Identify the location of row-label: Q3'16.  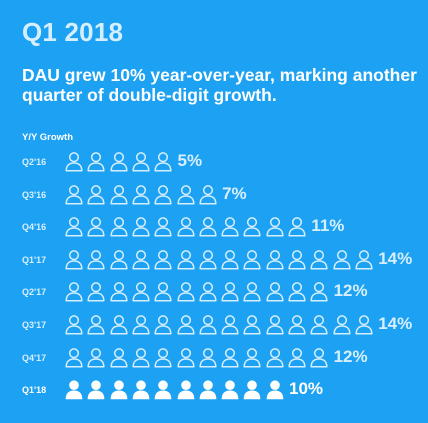
(34, 194).